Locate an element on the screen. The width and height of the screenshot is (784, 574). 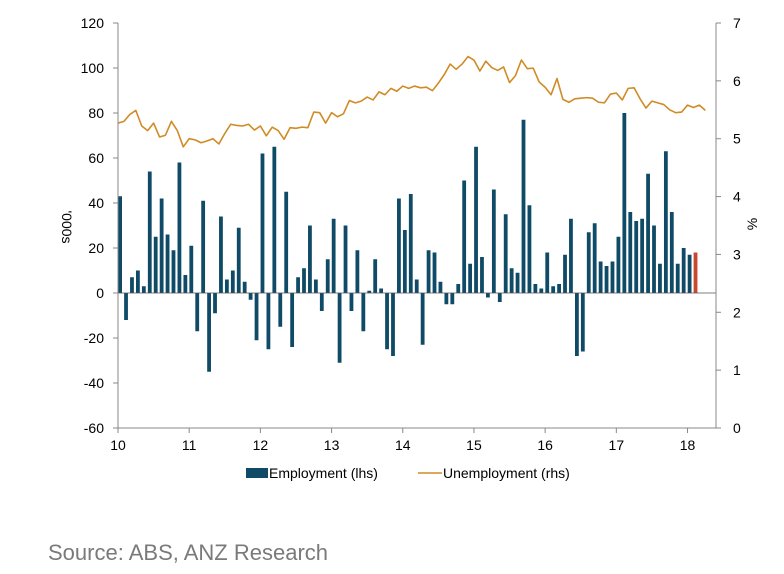
right-tick-label: 1 is located at coordinates (737, 370).